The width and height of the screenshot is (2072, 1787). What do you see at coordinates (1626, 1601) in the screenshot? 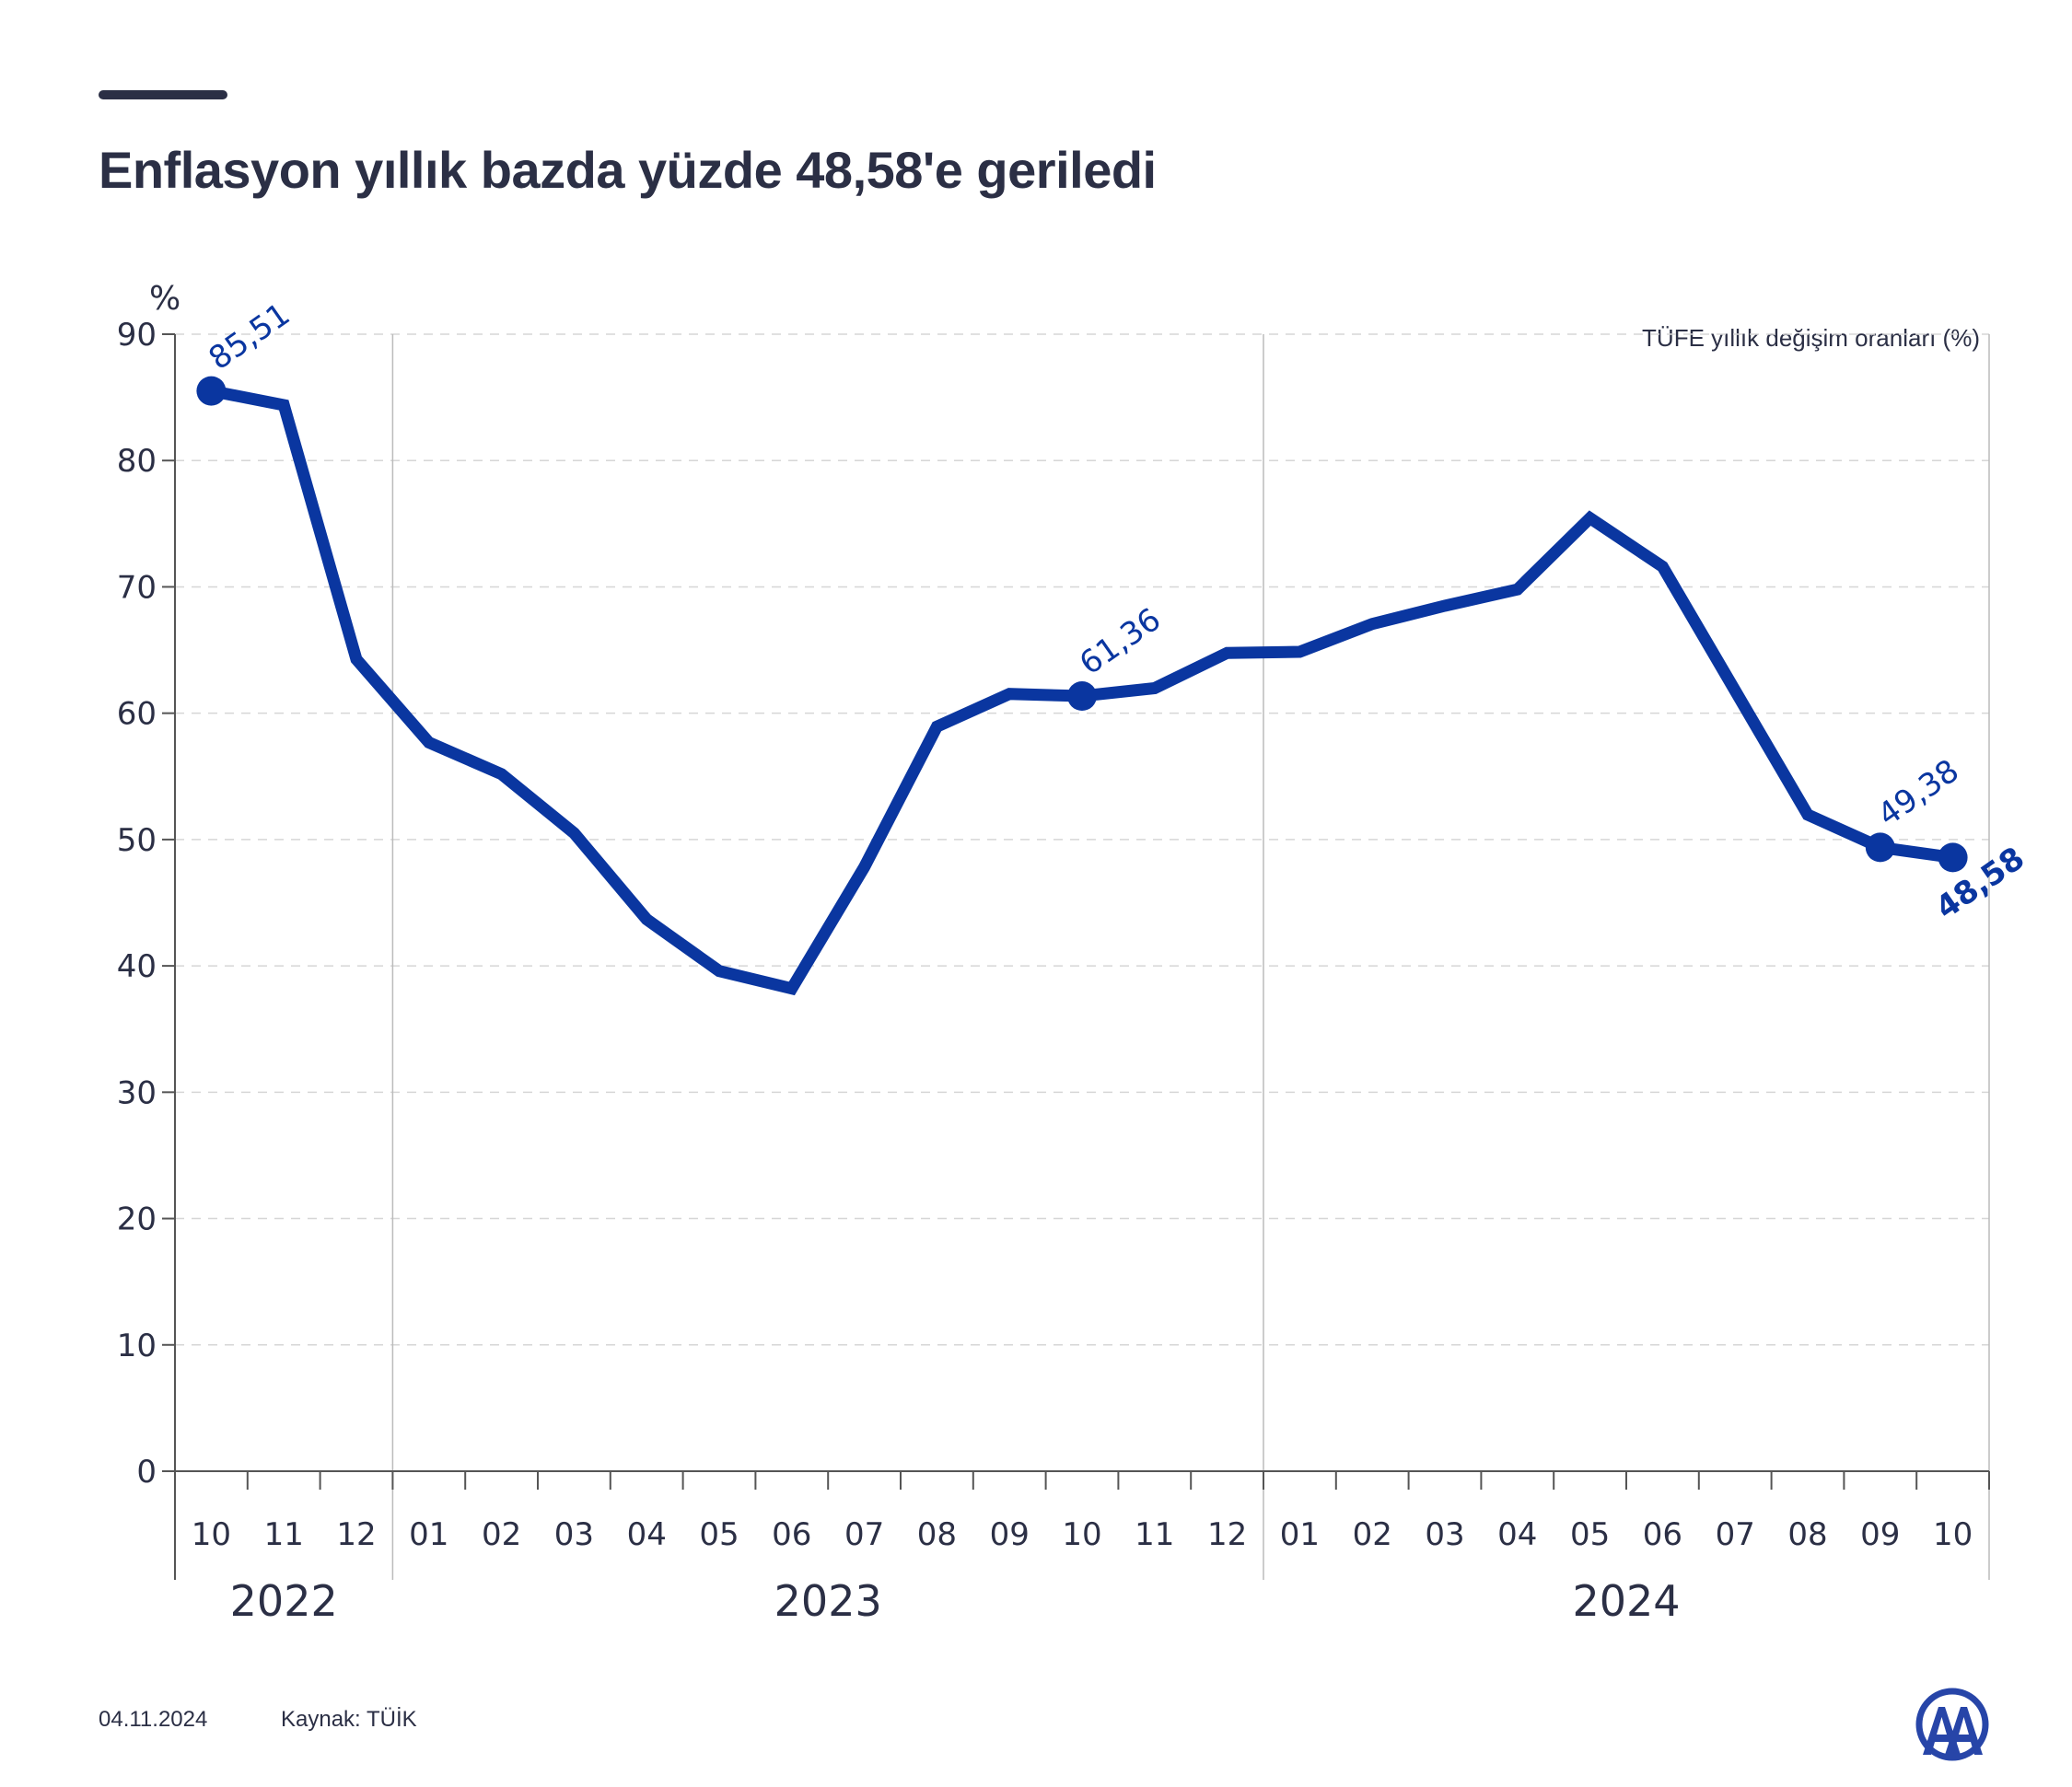
I see `year-label: 2024` at bounding box center [1626, 1601].